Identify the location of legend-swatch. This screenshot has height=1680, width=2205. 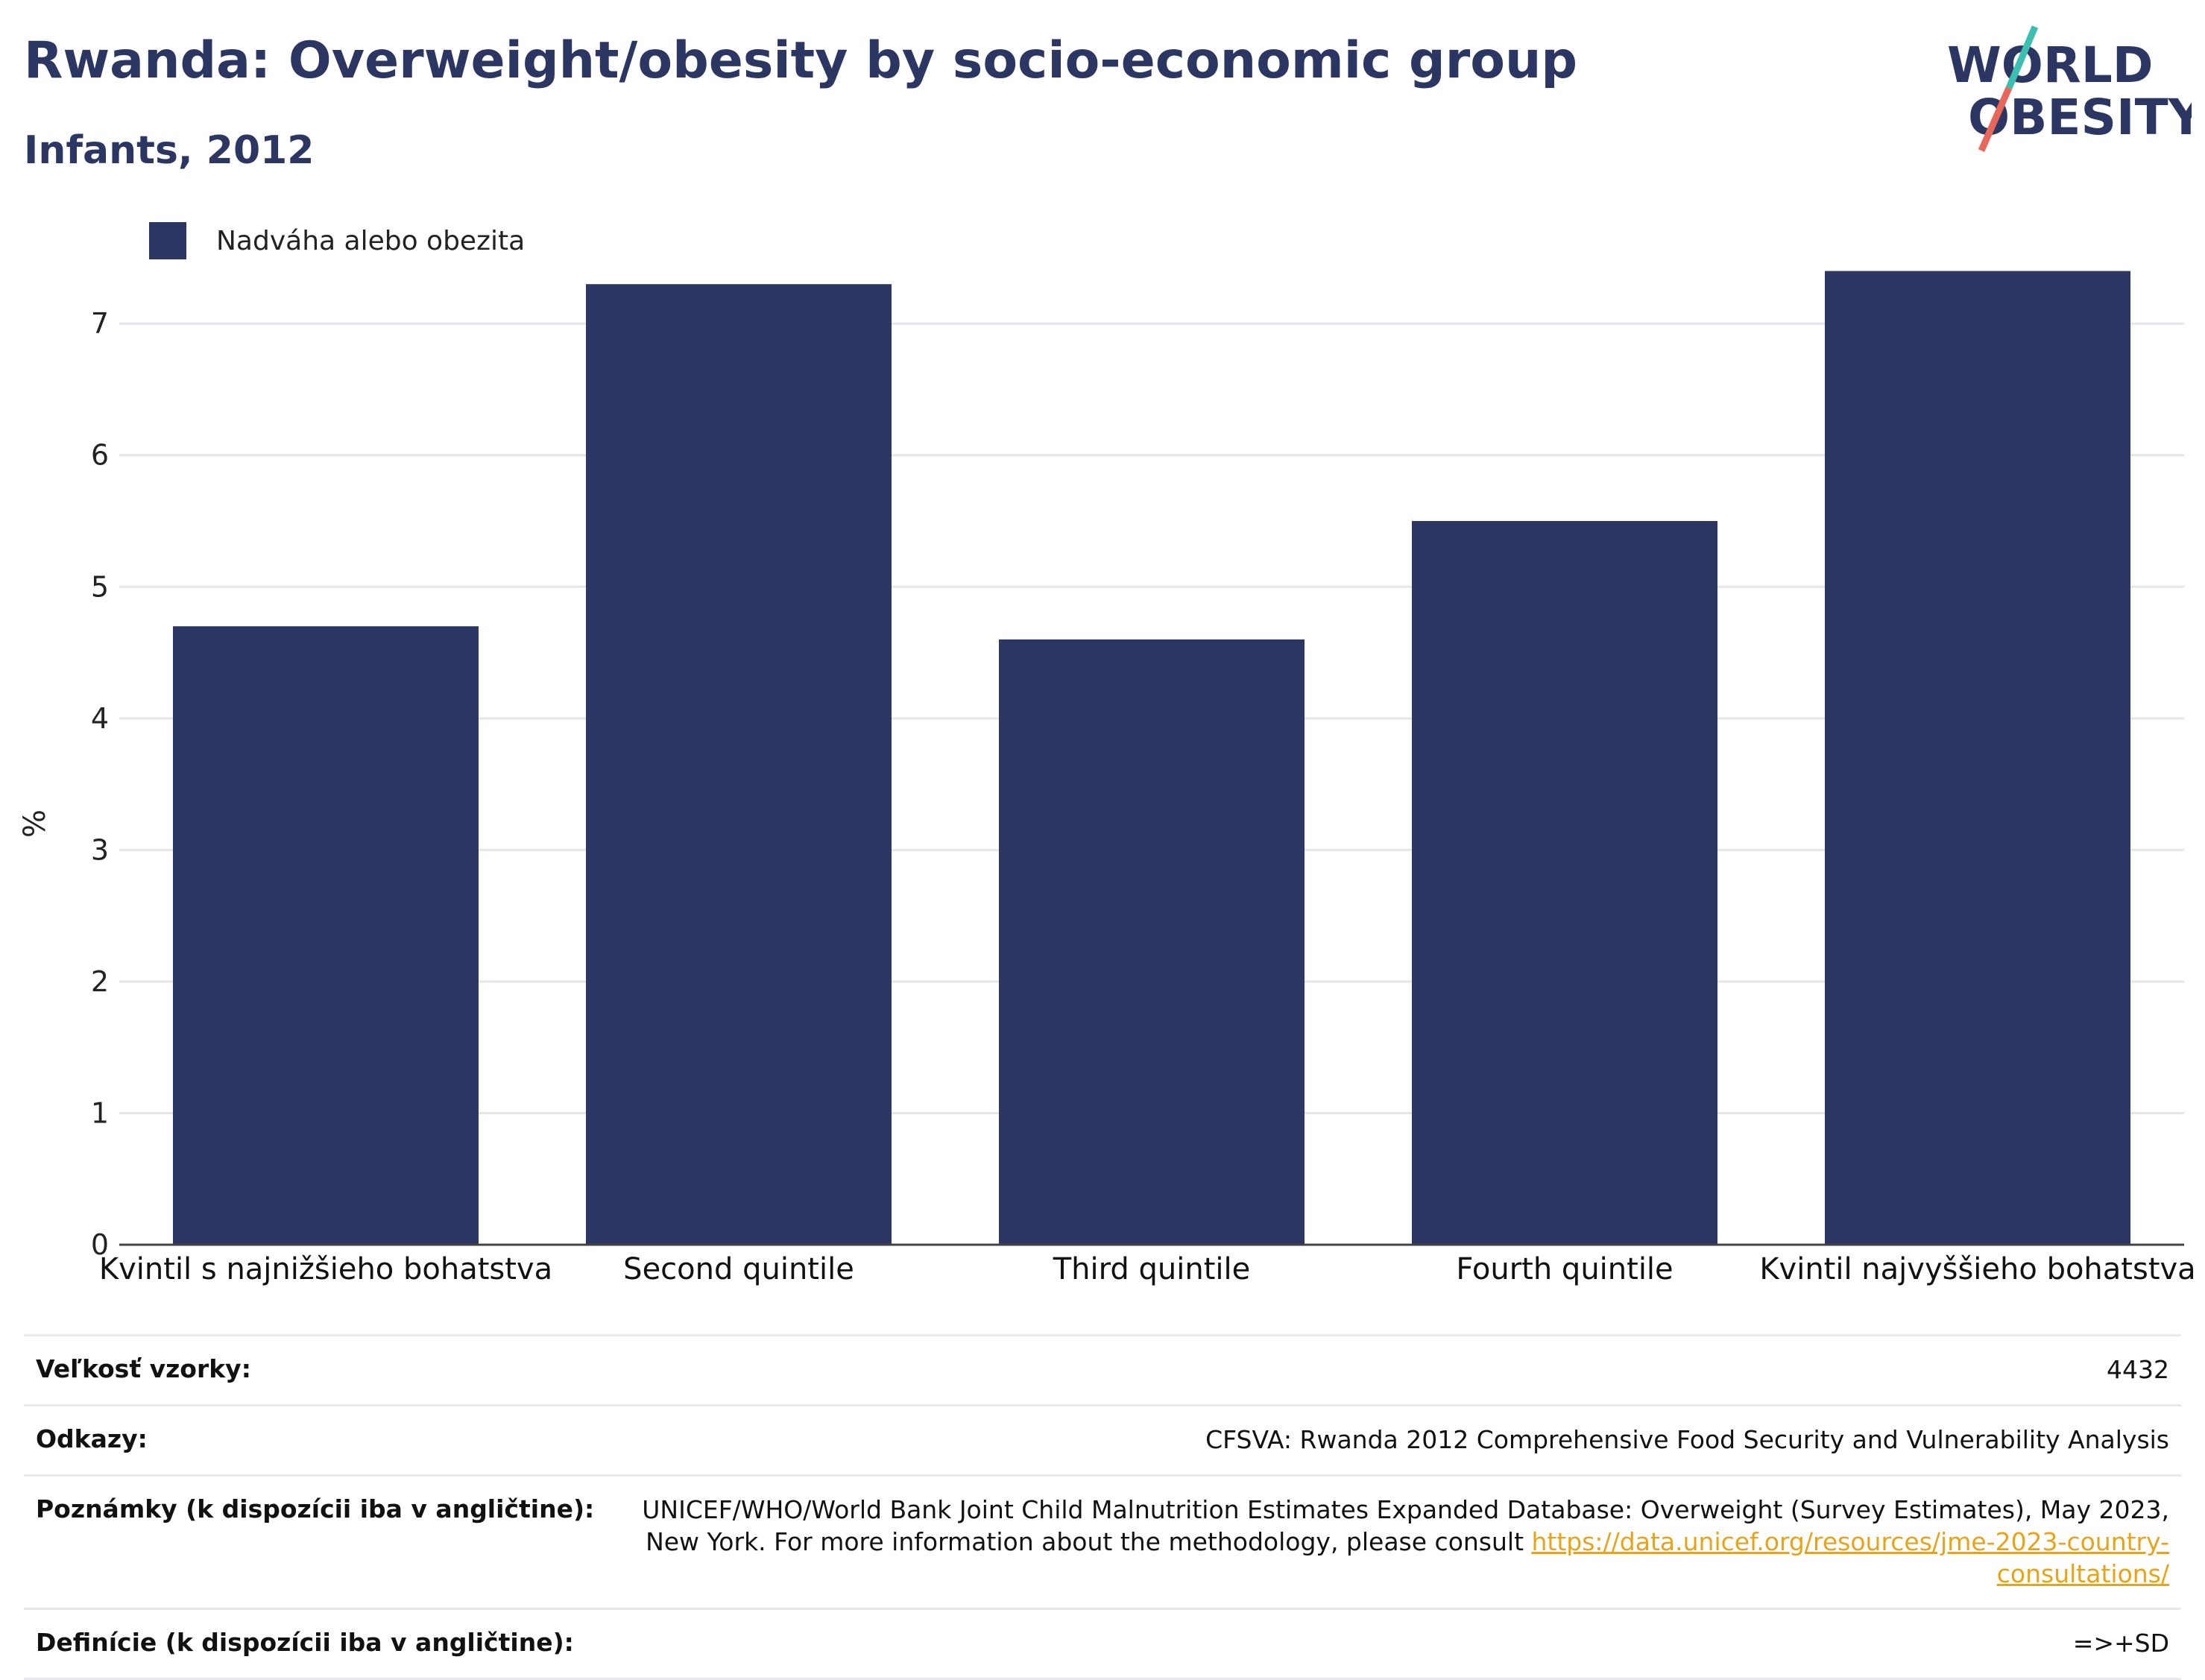
(167, 240).